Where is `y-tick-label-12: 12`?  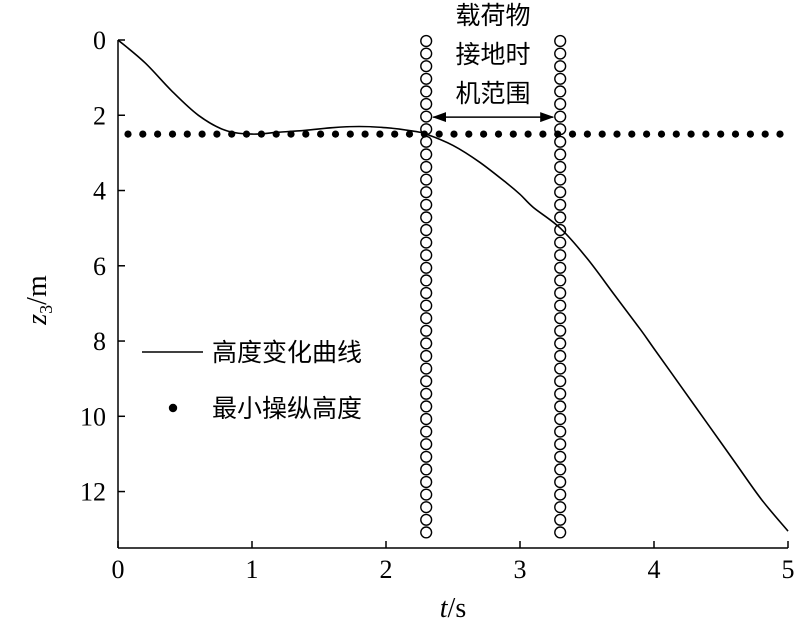
y-tick-label-12: 12 is located at coordinates (93, 492).